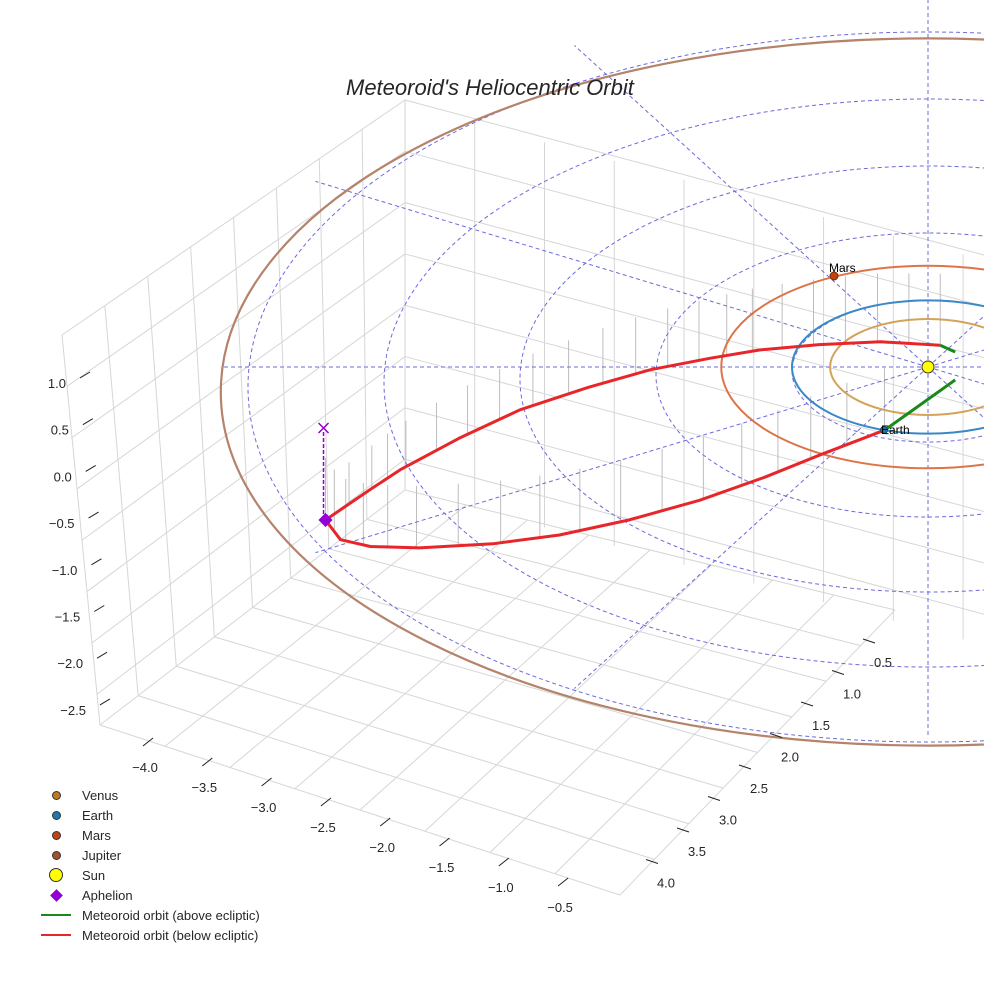 Image resolution: width=984 pixels, height=984 pixels. I want to click on y-tick-label: 1.0, so click(852, 694).